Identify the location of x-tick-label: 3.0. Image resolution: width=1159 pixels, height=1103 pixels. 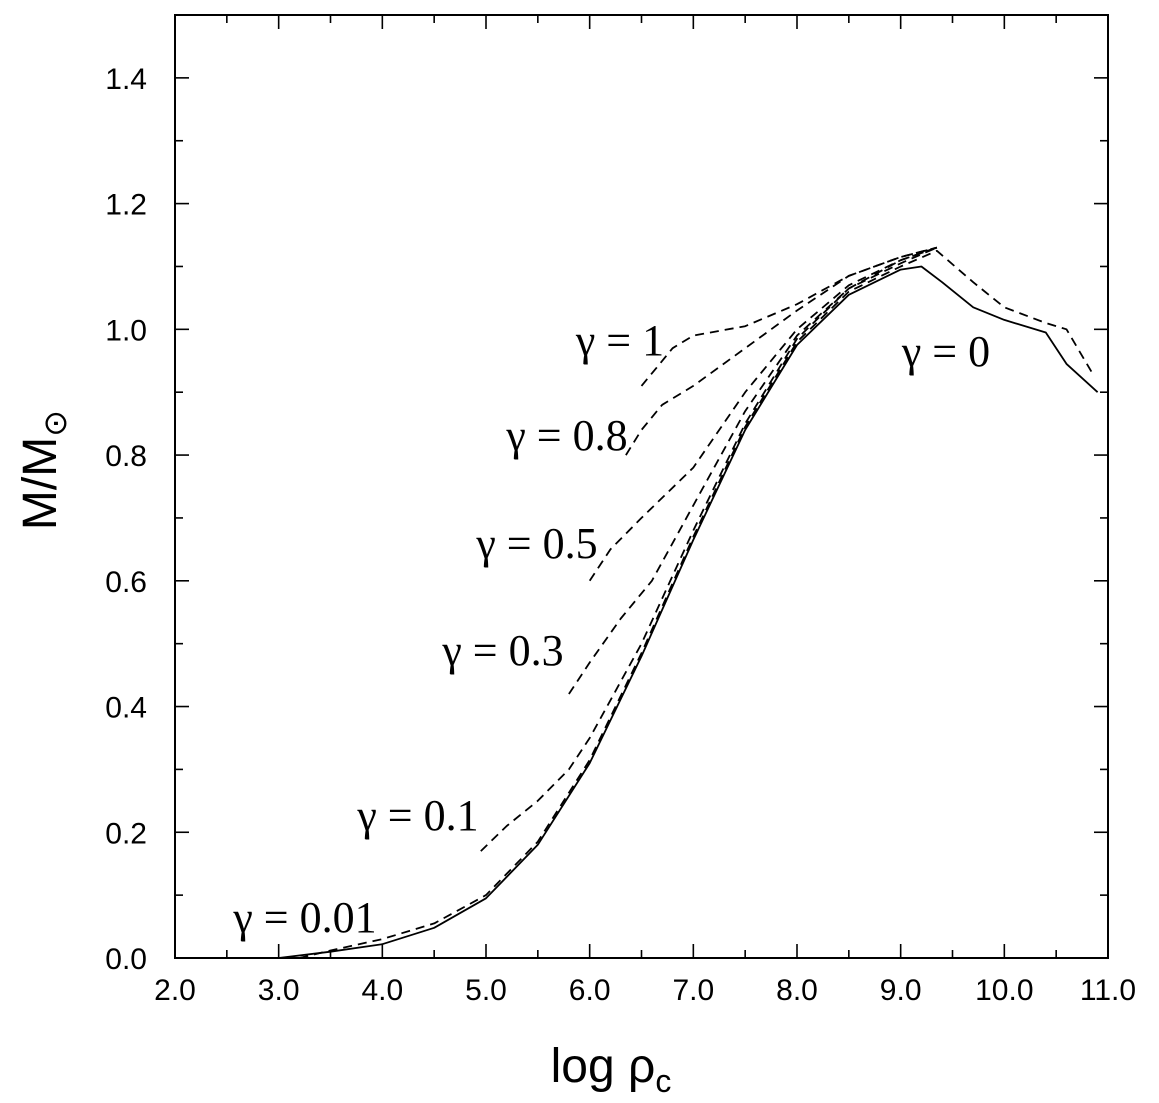
(279, 990).